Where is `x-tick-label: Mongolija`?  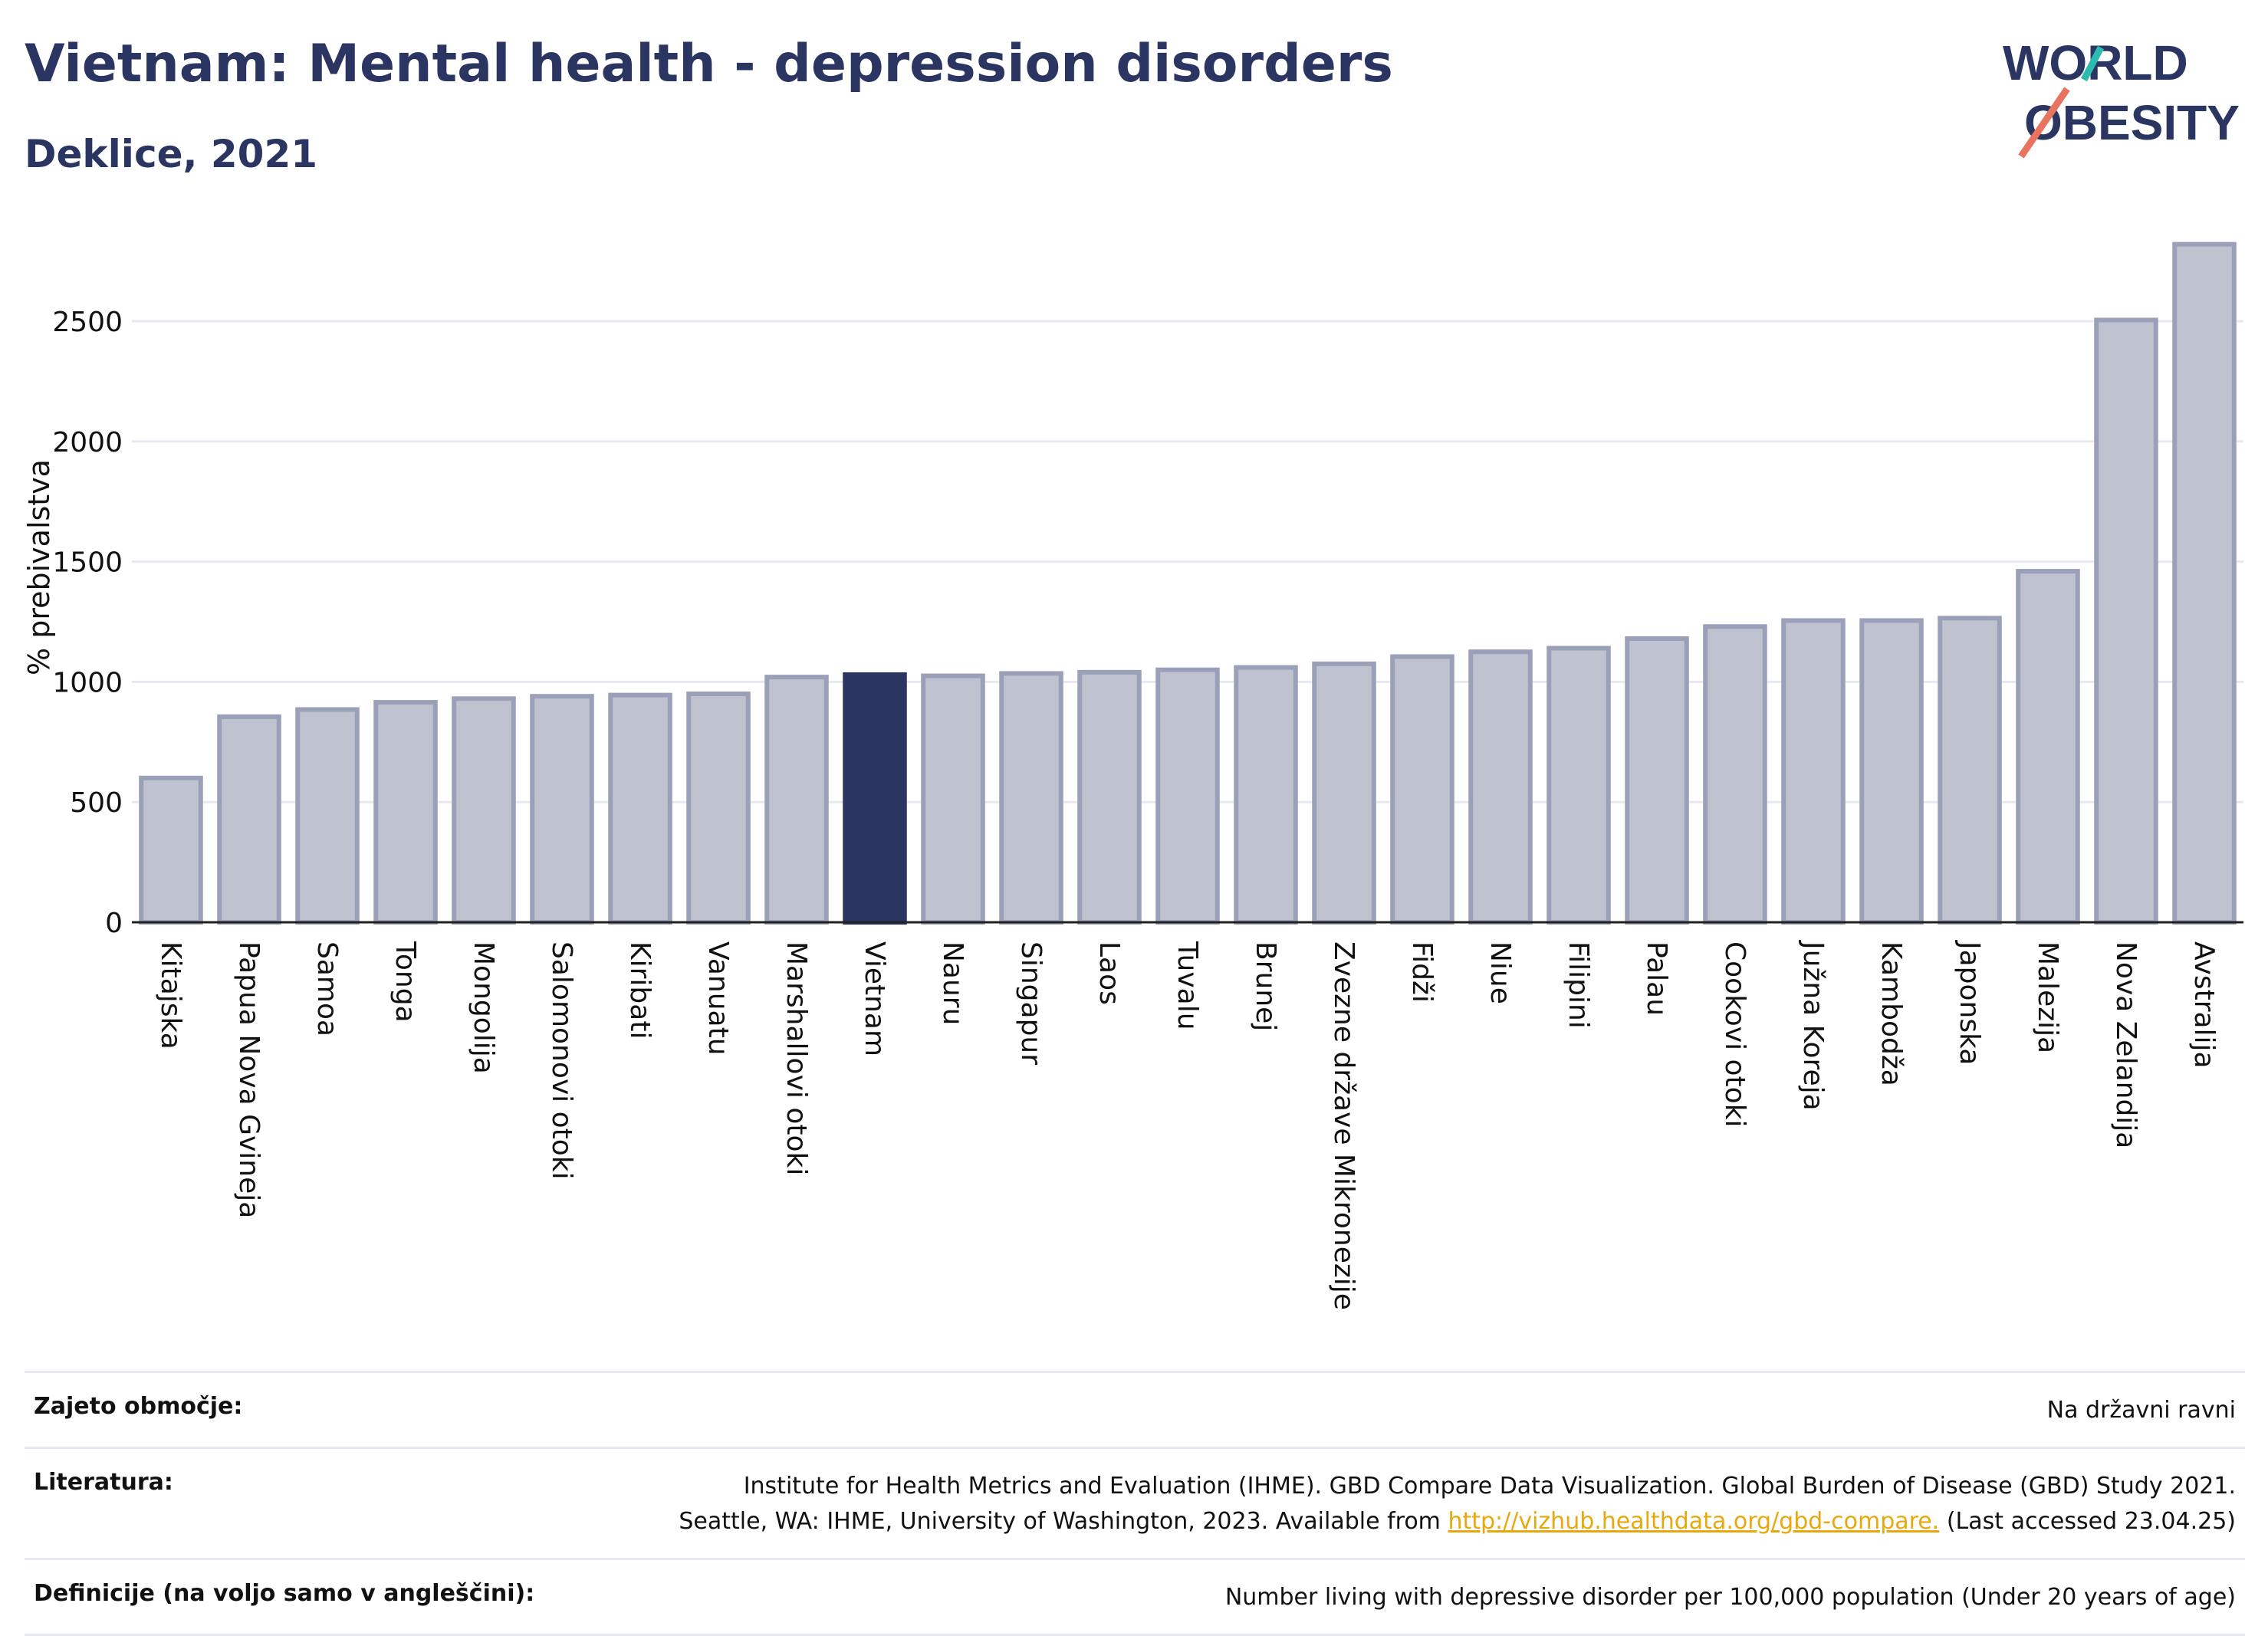 x-tick-label: Mongolija is located at coordinates (483, 1007).